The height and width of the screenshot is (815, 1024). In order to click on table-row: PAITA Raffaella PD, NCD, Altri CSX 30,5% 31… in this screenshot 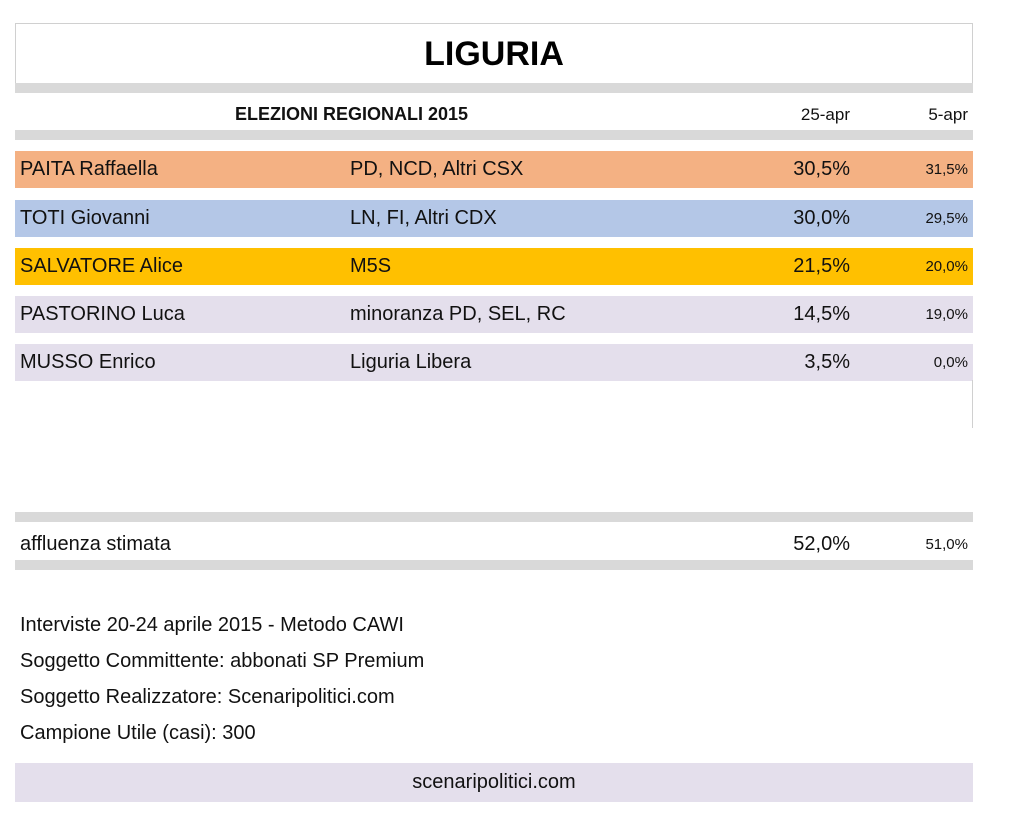, I will do `click(494, 169)`.